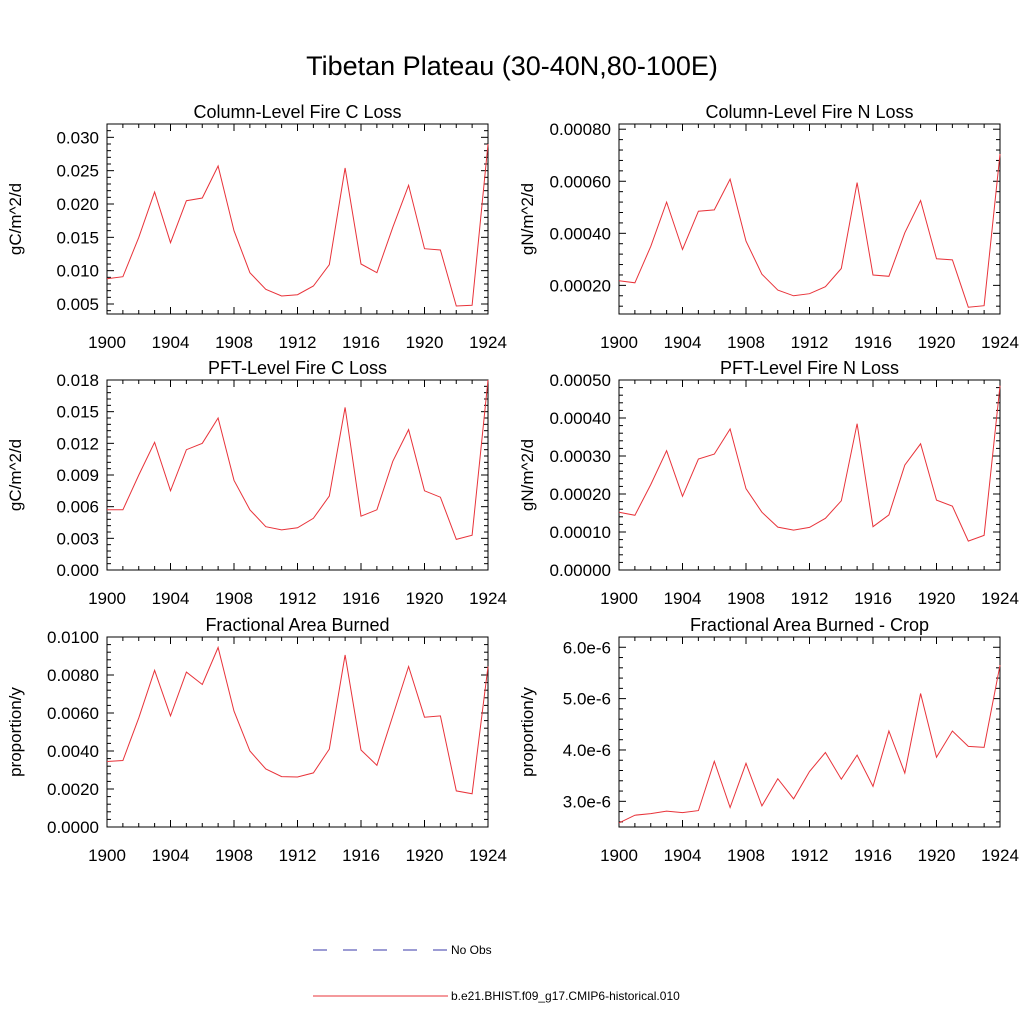 The height and width of the screenshot is (1024, 1024). I want to click on panel-title: Fractional Area Burned, so click(297, 625).